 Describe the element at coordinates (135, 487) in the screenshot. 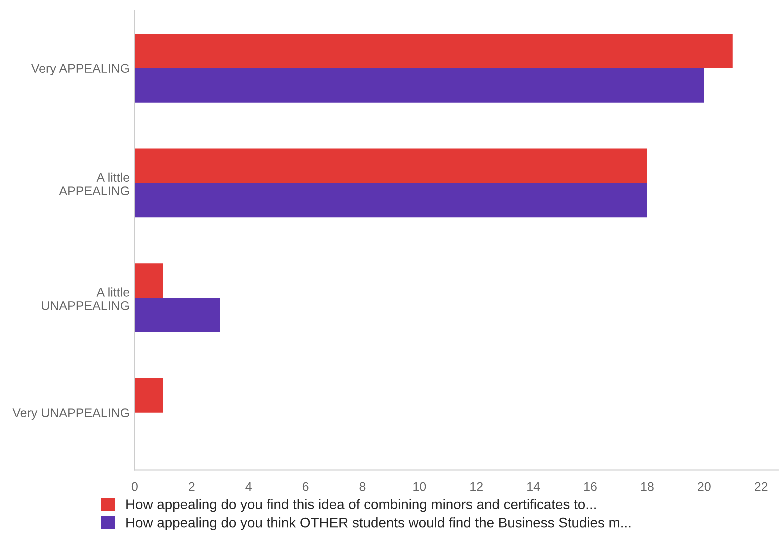

I see `x-tick-label: 0` at that location.